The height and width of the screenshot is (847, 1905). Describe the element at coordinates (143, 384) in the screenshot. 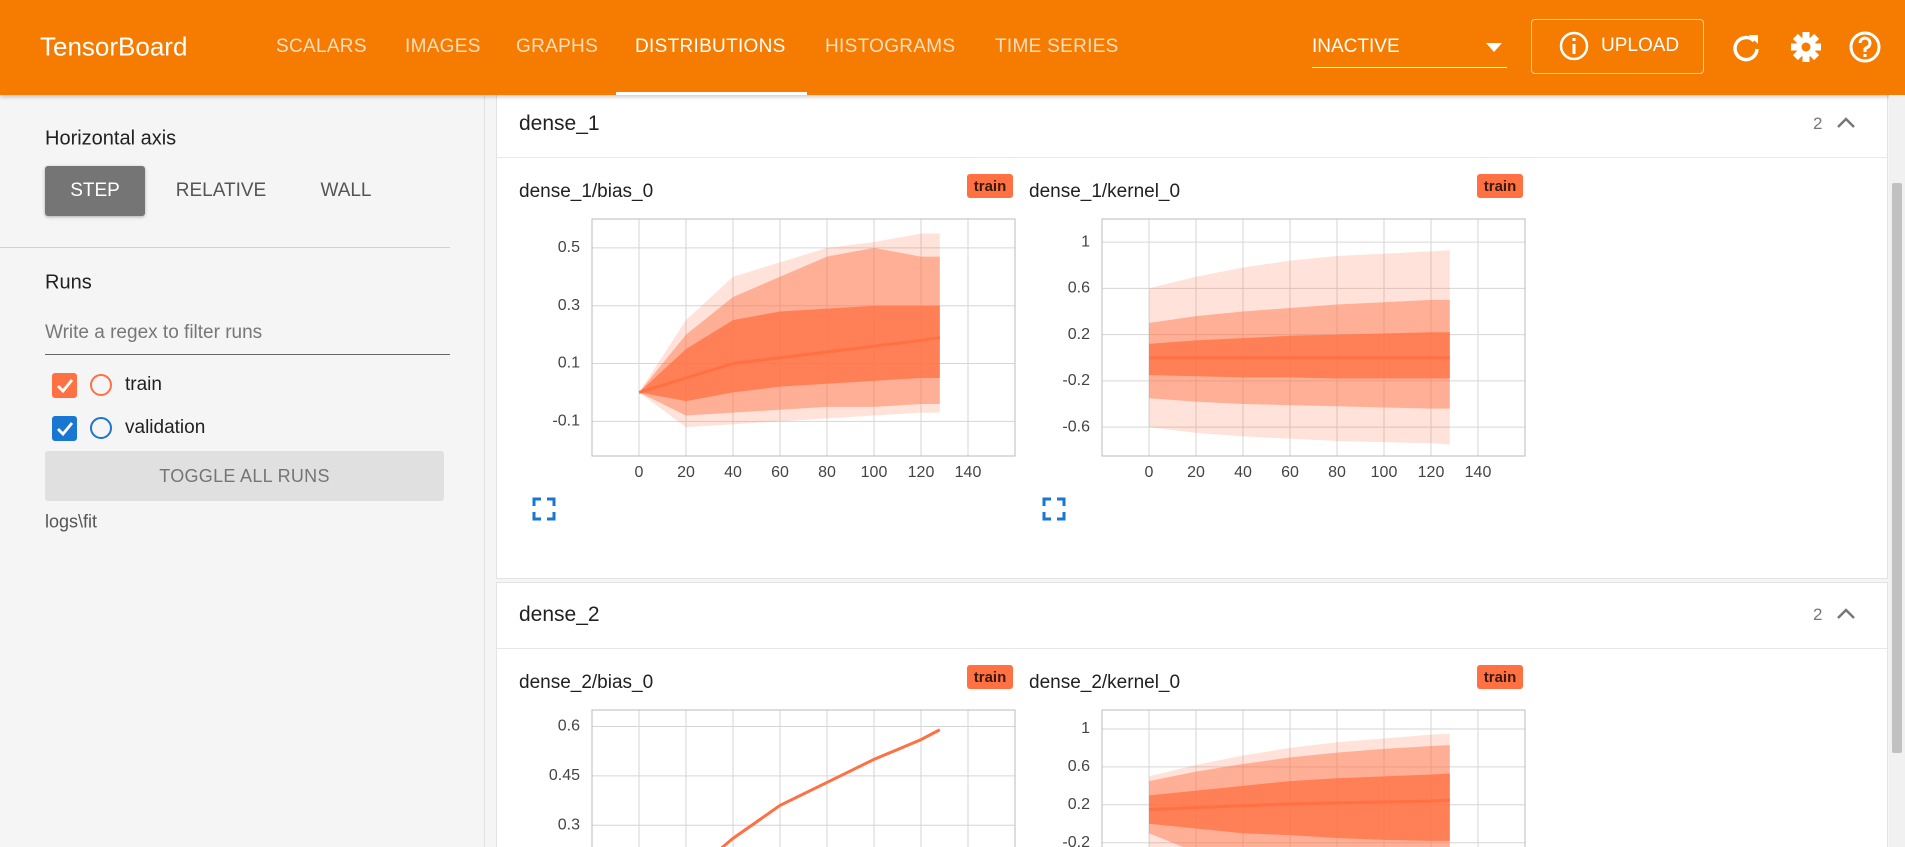

I see `run-name: train` at that location.